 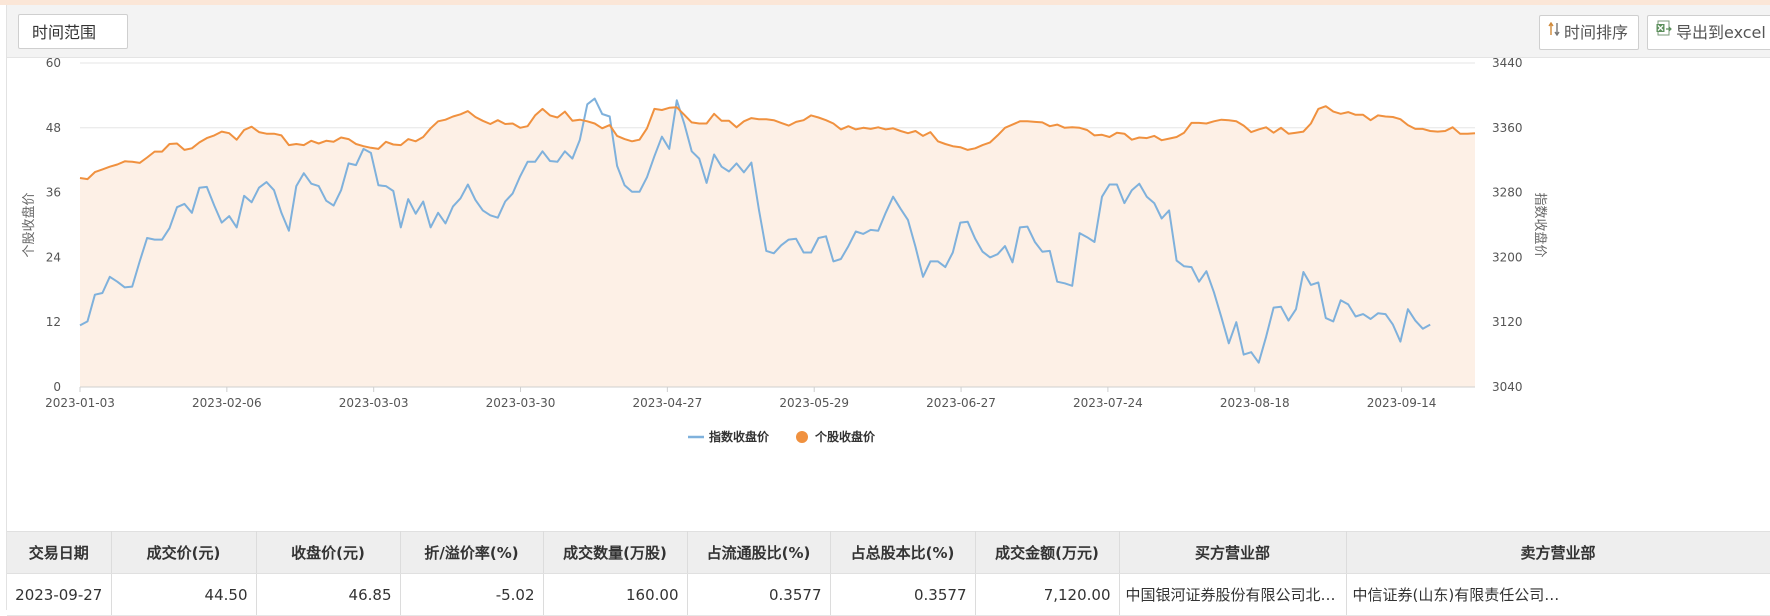 What do you see at coordinates (472, 552) in the screenshot?
I see `col-header: 折/溢价率(%)` at bounding box center [472, 552].